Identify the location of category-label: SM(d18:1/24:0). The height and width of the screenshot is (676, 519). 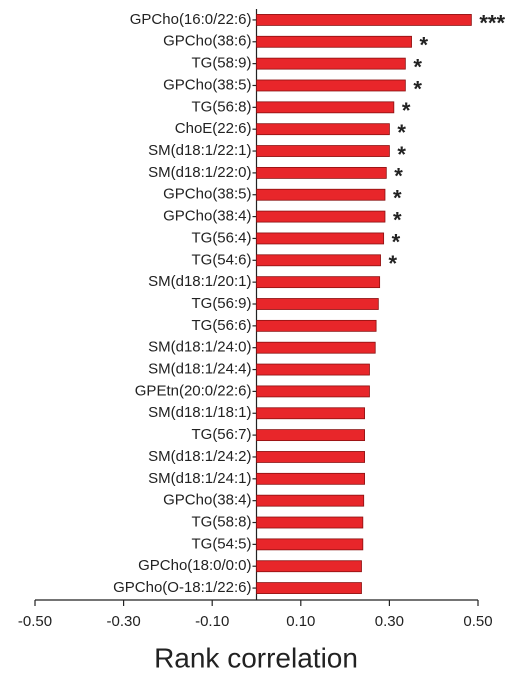
(199, 347).